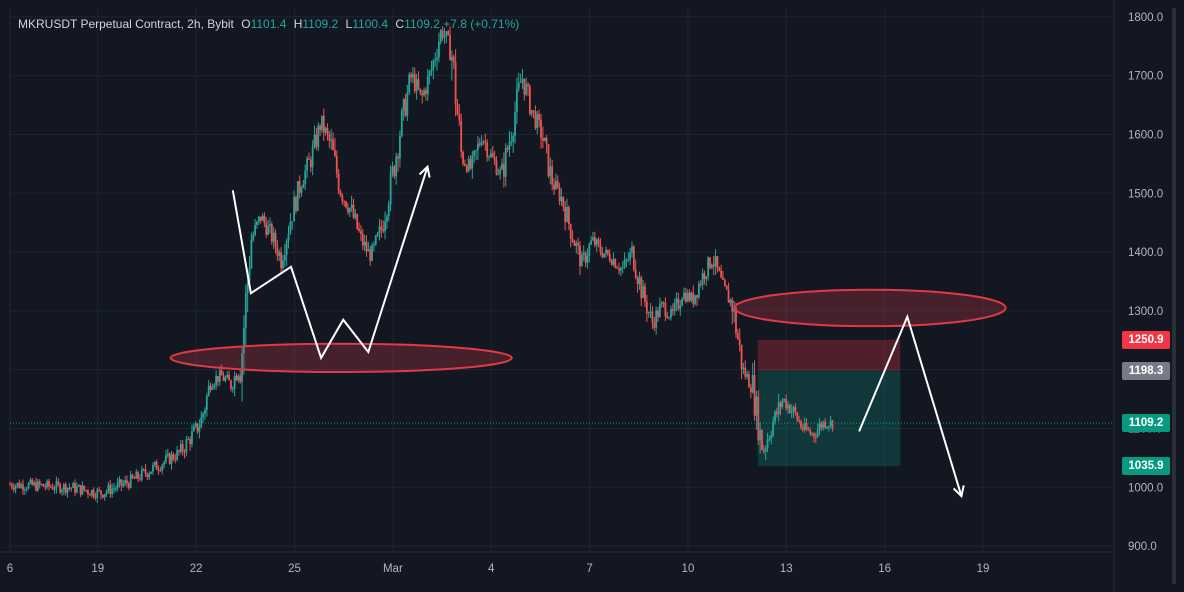  I want to click on y-tick-label: 1700.0, so click(1145, 77).